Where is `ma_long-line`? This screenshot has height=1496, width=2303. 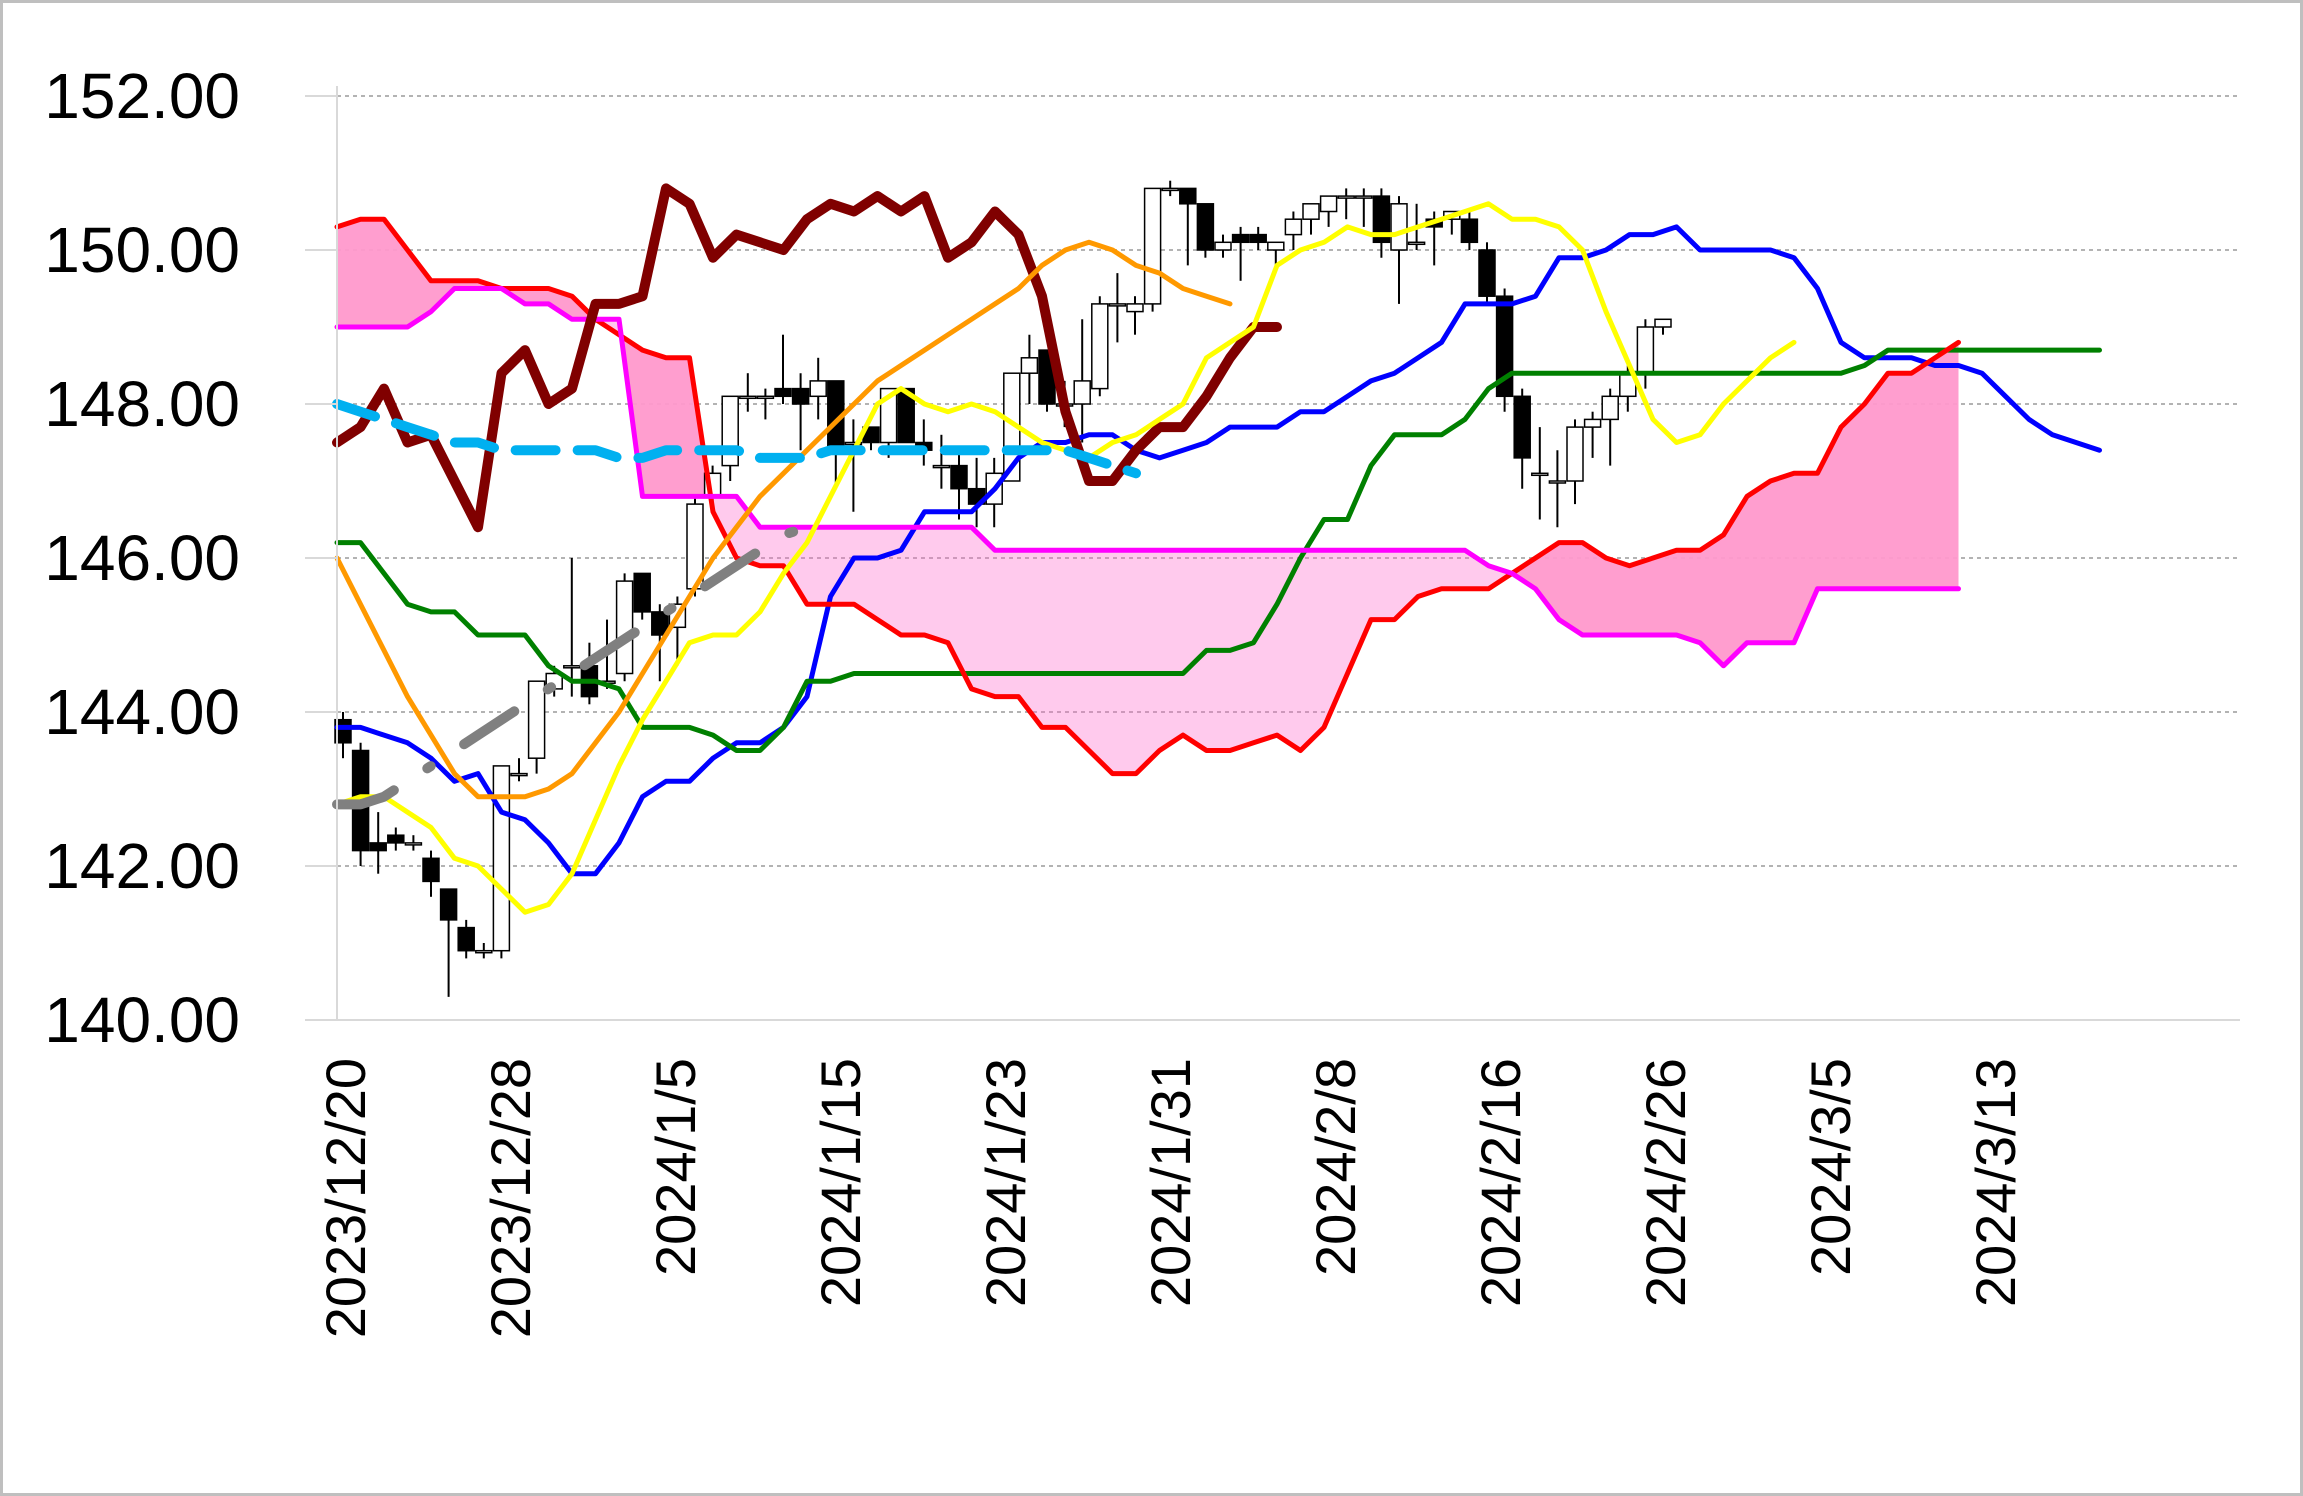 ma_long-line is located at coordinates (736, 439).